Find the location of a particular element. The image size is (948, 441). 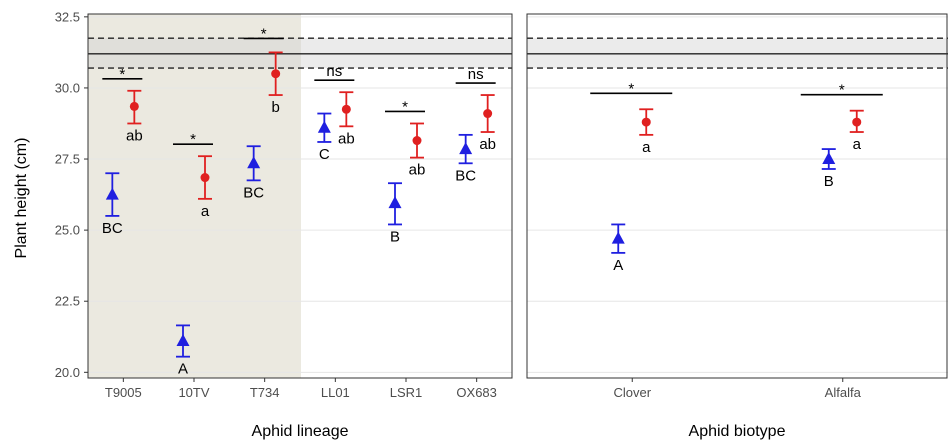

x-tick-label: 10TV is located at coordinates (193, 392).